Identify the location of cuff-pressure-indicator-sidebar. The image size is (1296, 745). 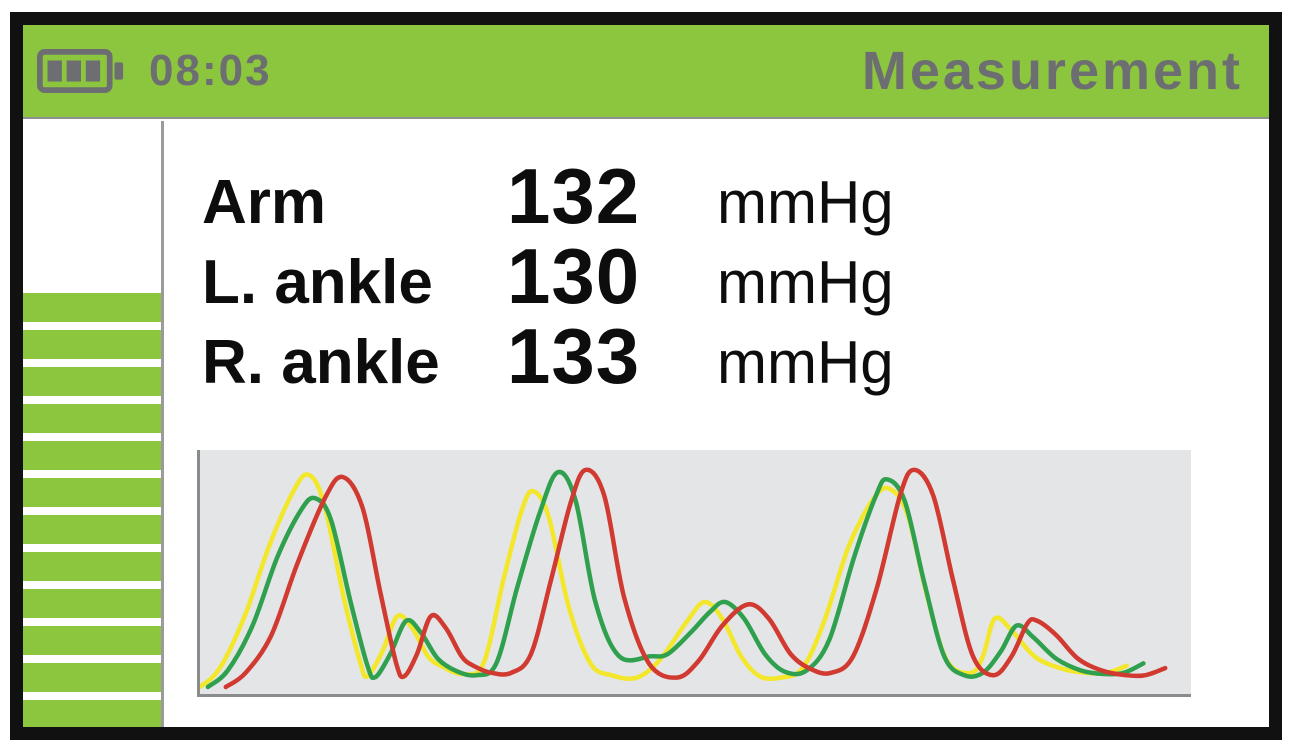
(93, 424).